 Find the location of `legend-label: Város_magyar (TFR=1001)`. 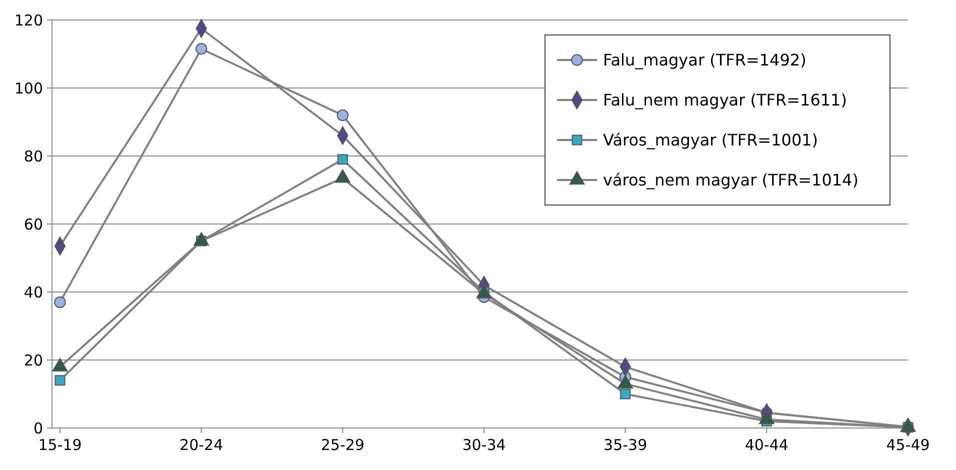

legend-label: Város_magyar (TFR=1001) is located at coordinates (710, 140).